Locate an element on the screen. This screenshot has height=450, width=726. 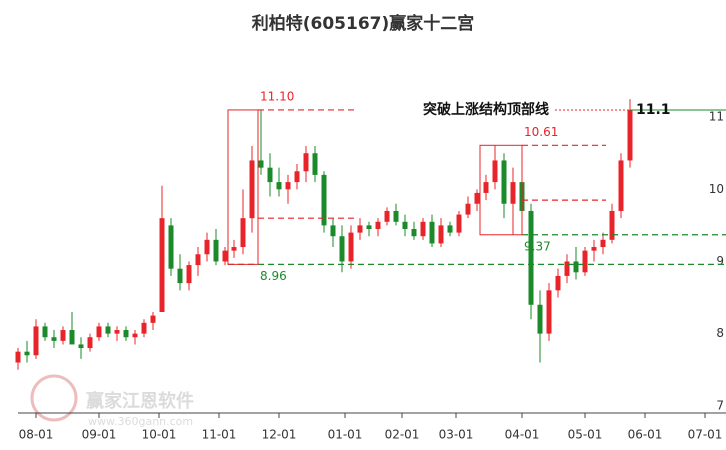
x-tick-label: 05-01 is located at coordinates (585, 435).